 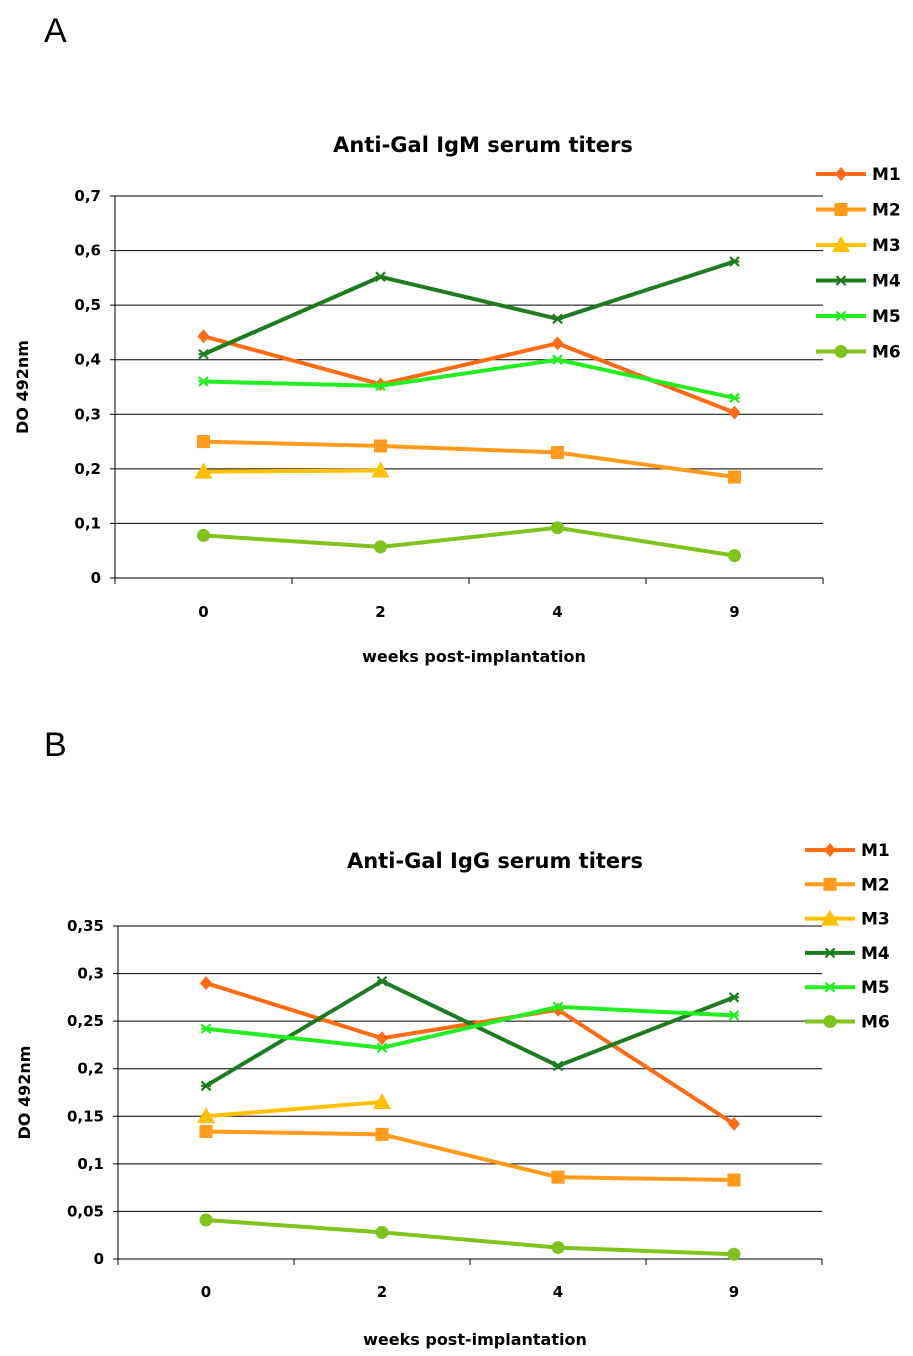 I want to click on legend-label: M5, so click(x=886, y=317).